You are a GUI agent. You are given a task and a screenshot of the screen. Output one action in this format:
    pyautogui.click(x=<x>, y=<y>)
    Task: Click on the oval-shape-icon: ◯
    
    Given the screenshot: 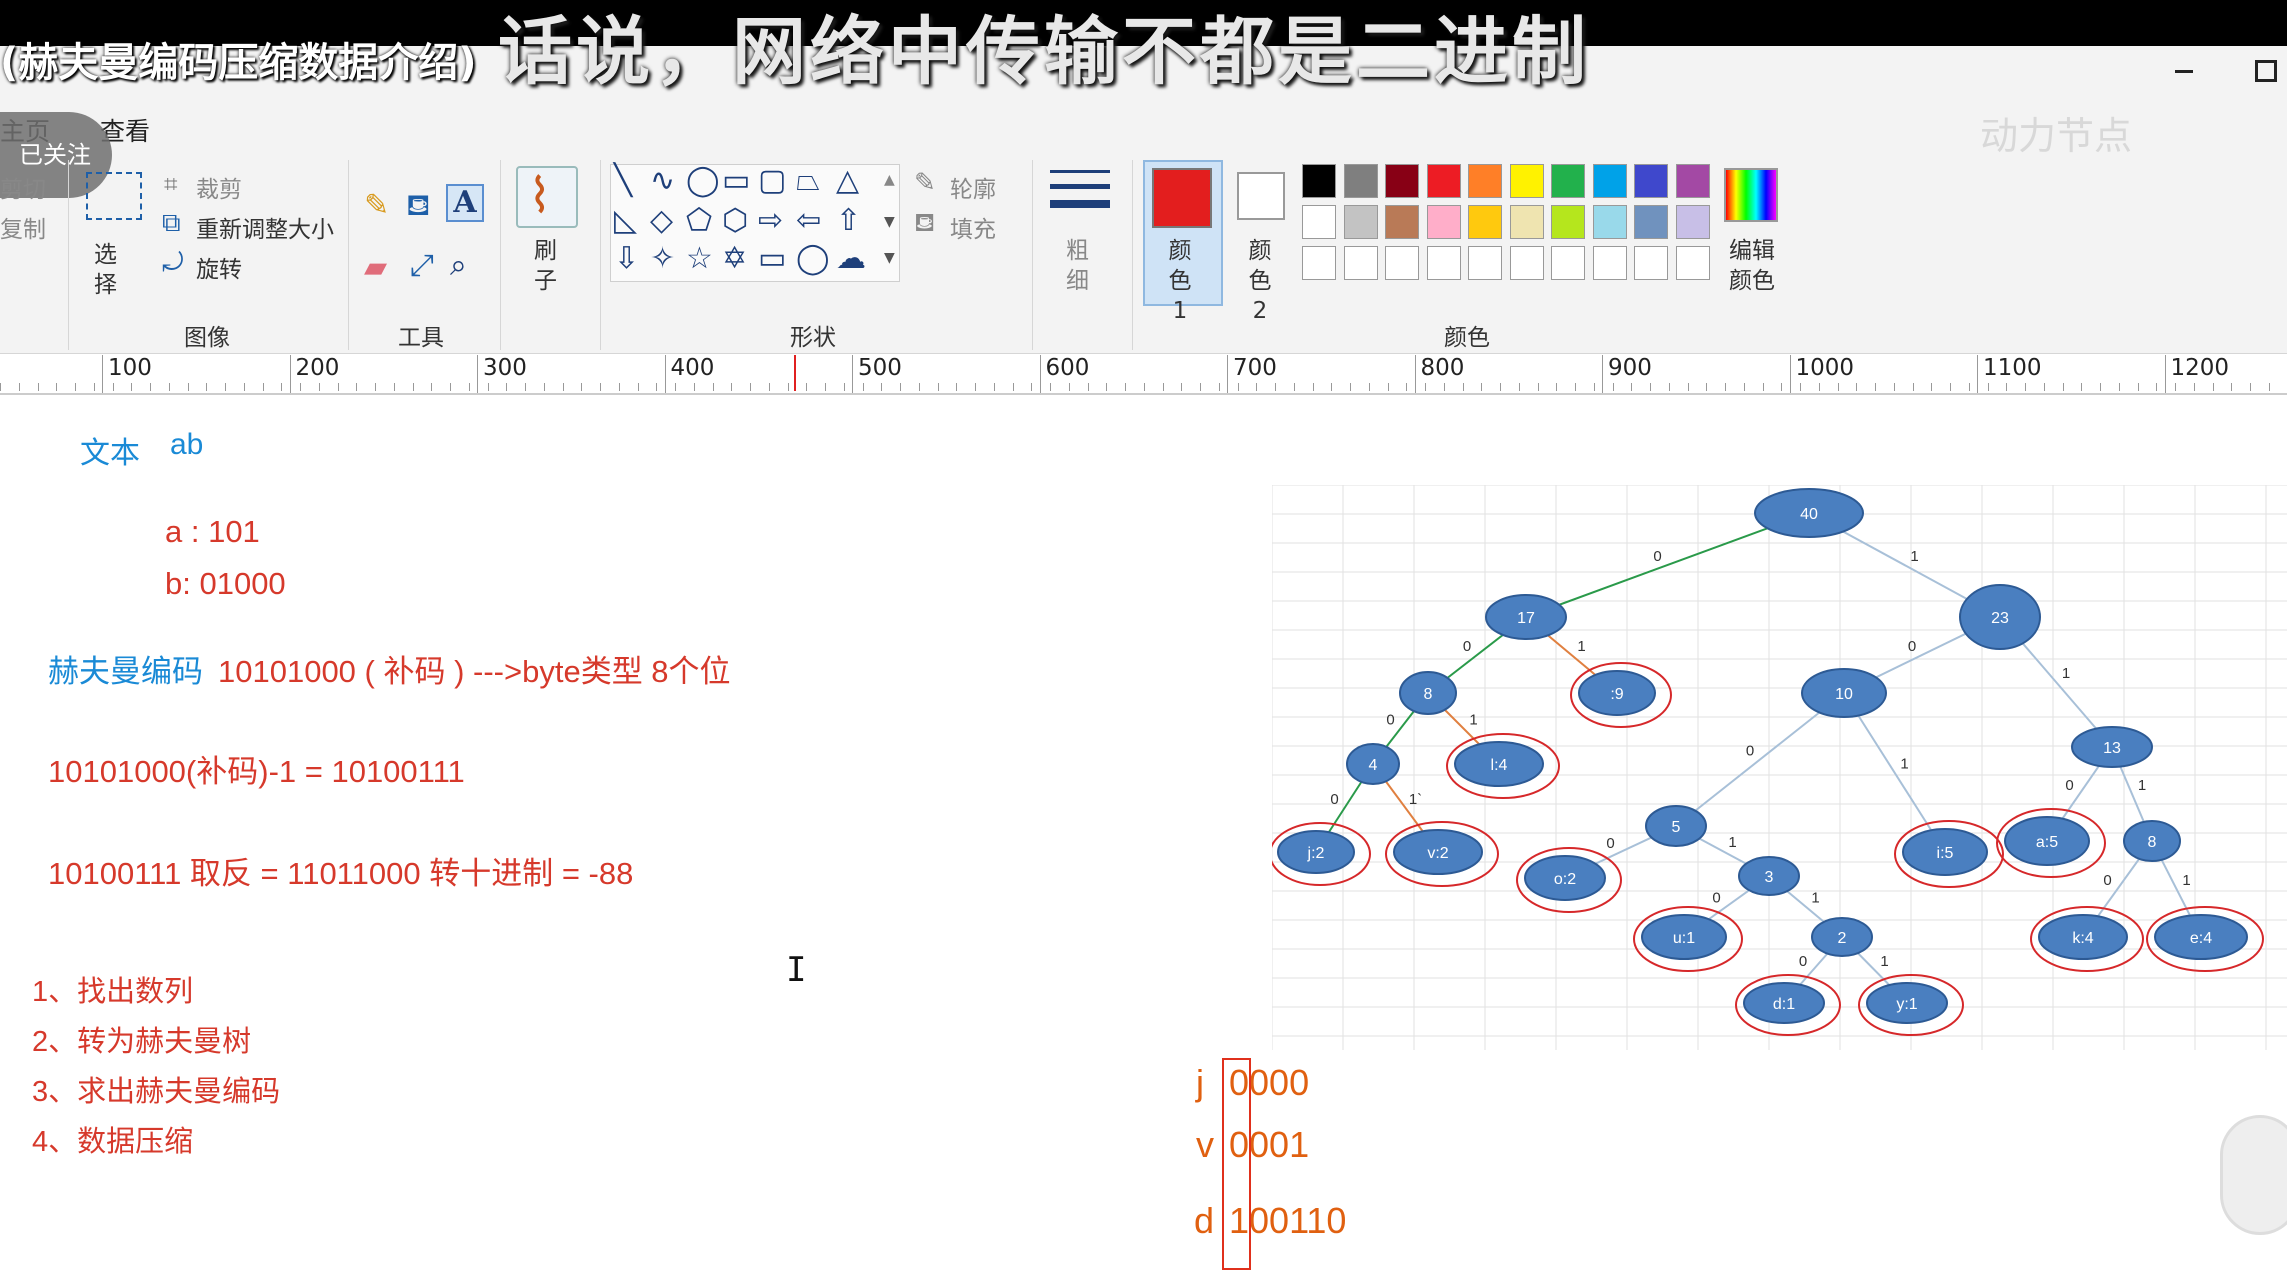 What is the action you would take?
    pyautogui.click(x=703, y=180)
    